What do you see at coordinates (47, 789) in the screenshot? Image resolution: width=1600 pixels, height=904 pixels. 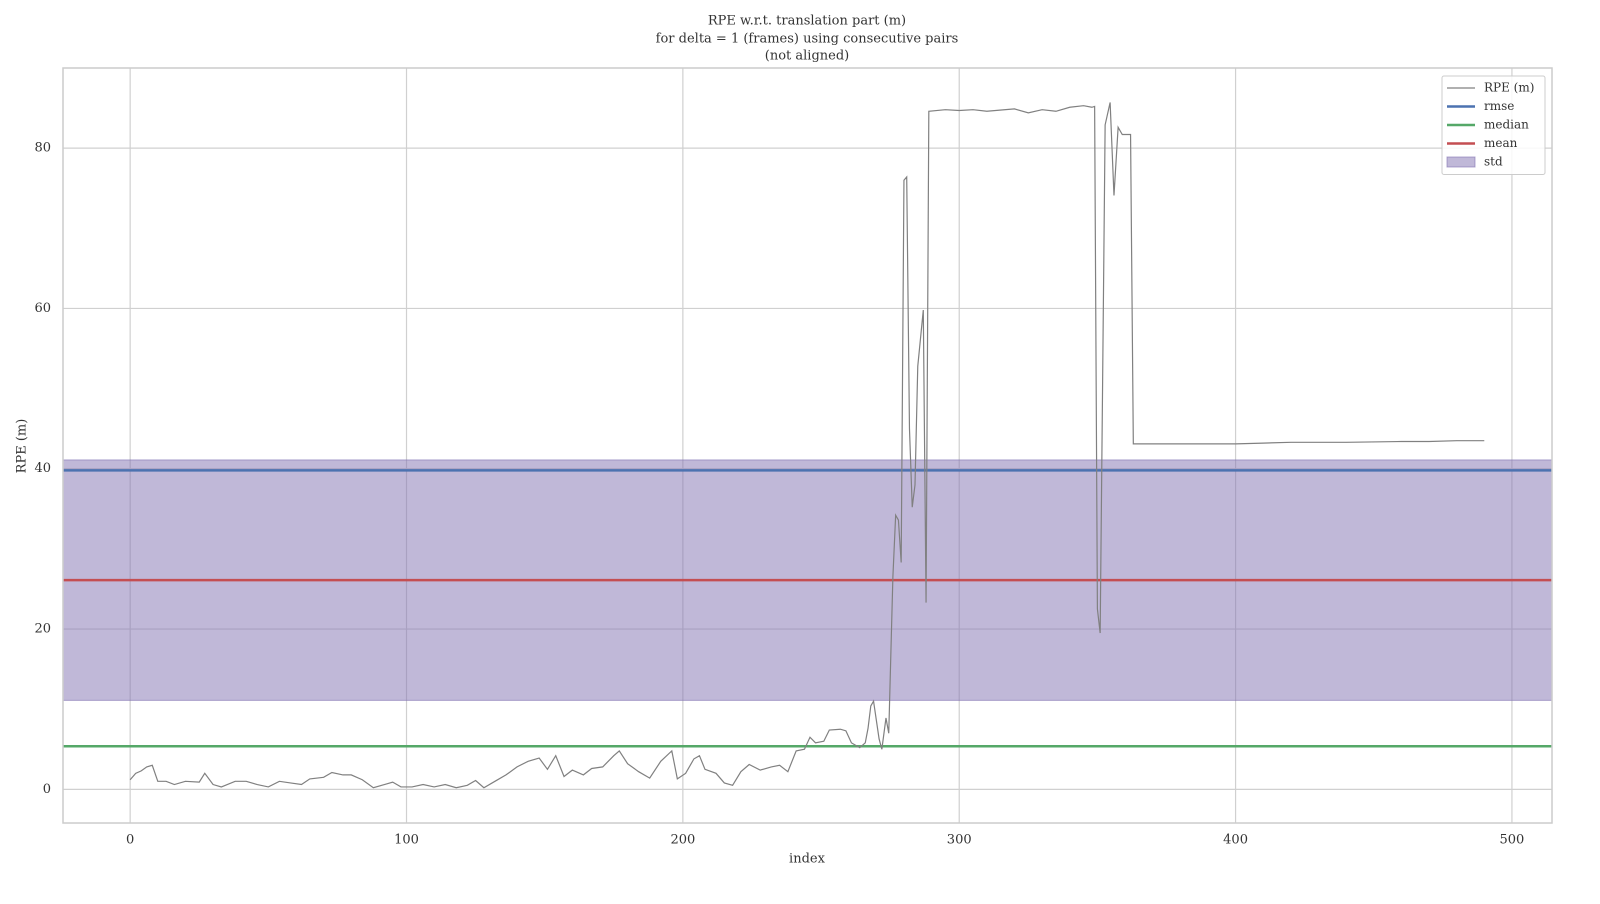 I see `y-tick-label: 0` at bounding box center [47, 789].